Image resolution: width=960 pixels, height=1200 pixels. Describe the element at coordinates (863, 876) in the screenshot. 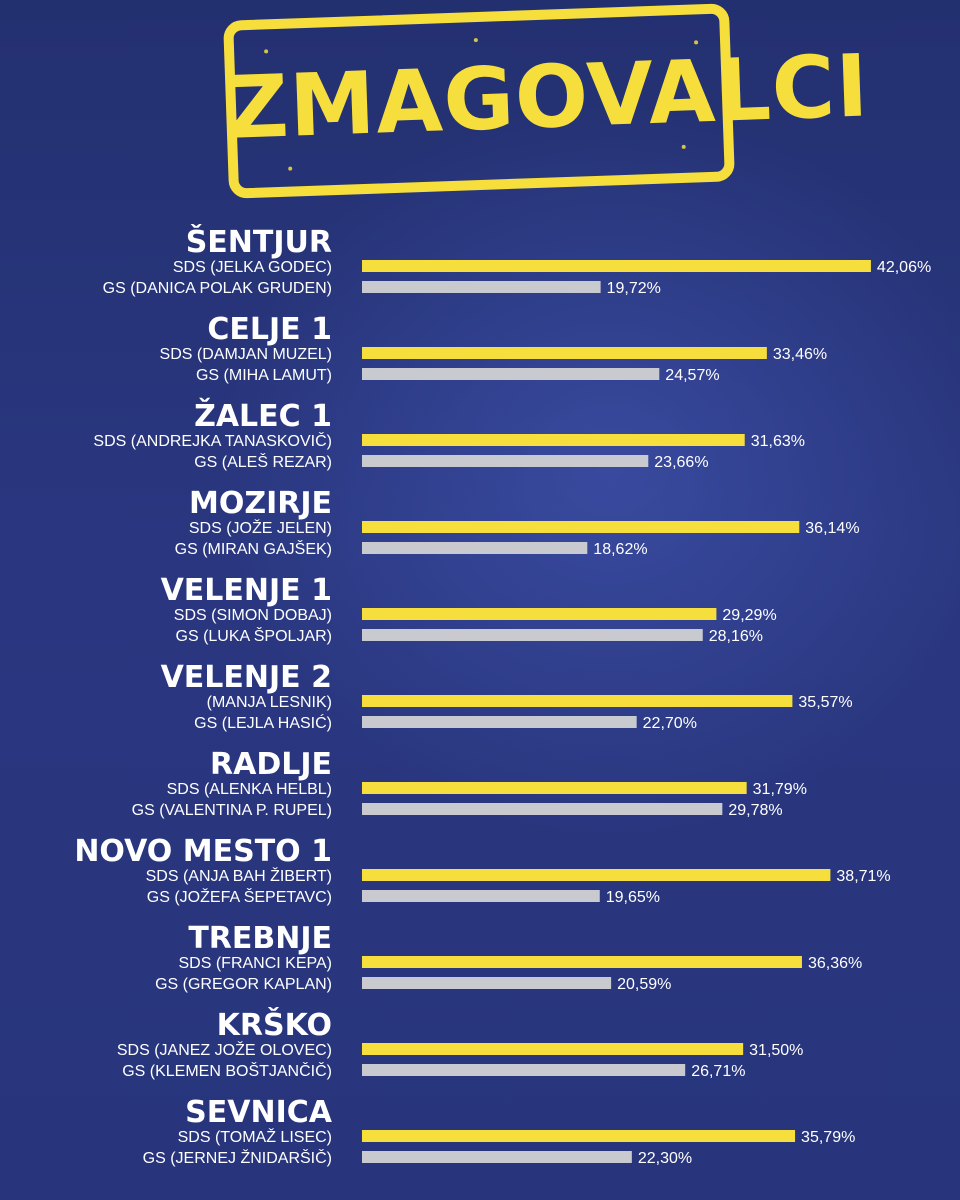

I see `value-label: 38,71%` at that location.